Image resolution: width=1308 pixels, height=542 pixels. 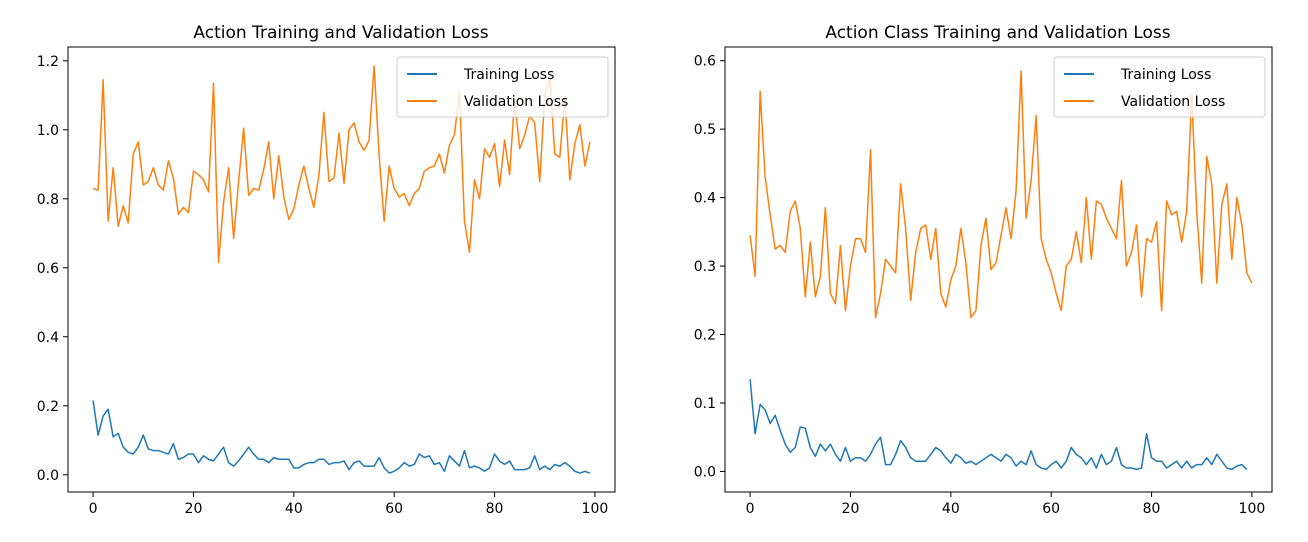 I want to click on chart-title: Action Training and Validation Loss, so click(x=340, y=33).